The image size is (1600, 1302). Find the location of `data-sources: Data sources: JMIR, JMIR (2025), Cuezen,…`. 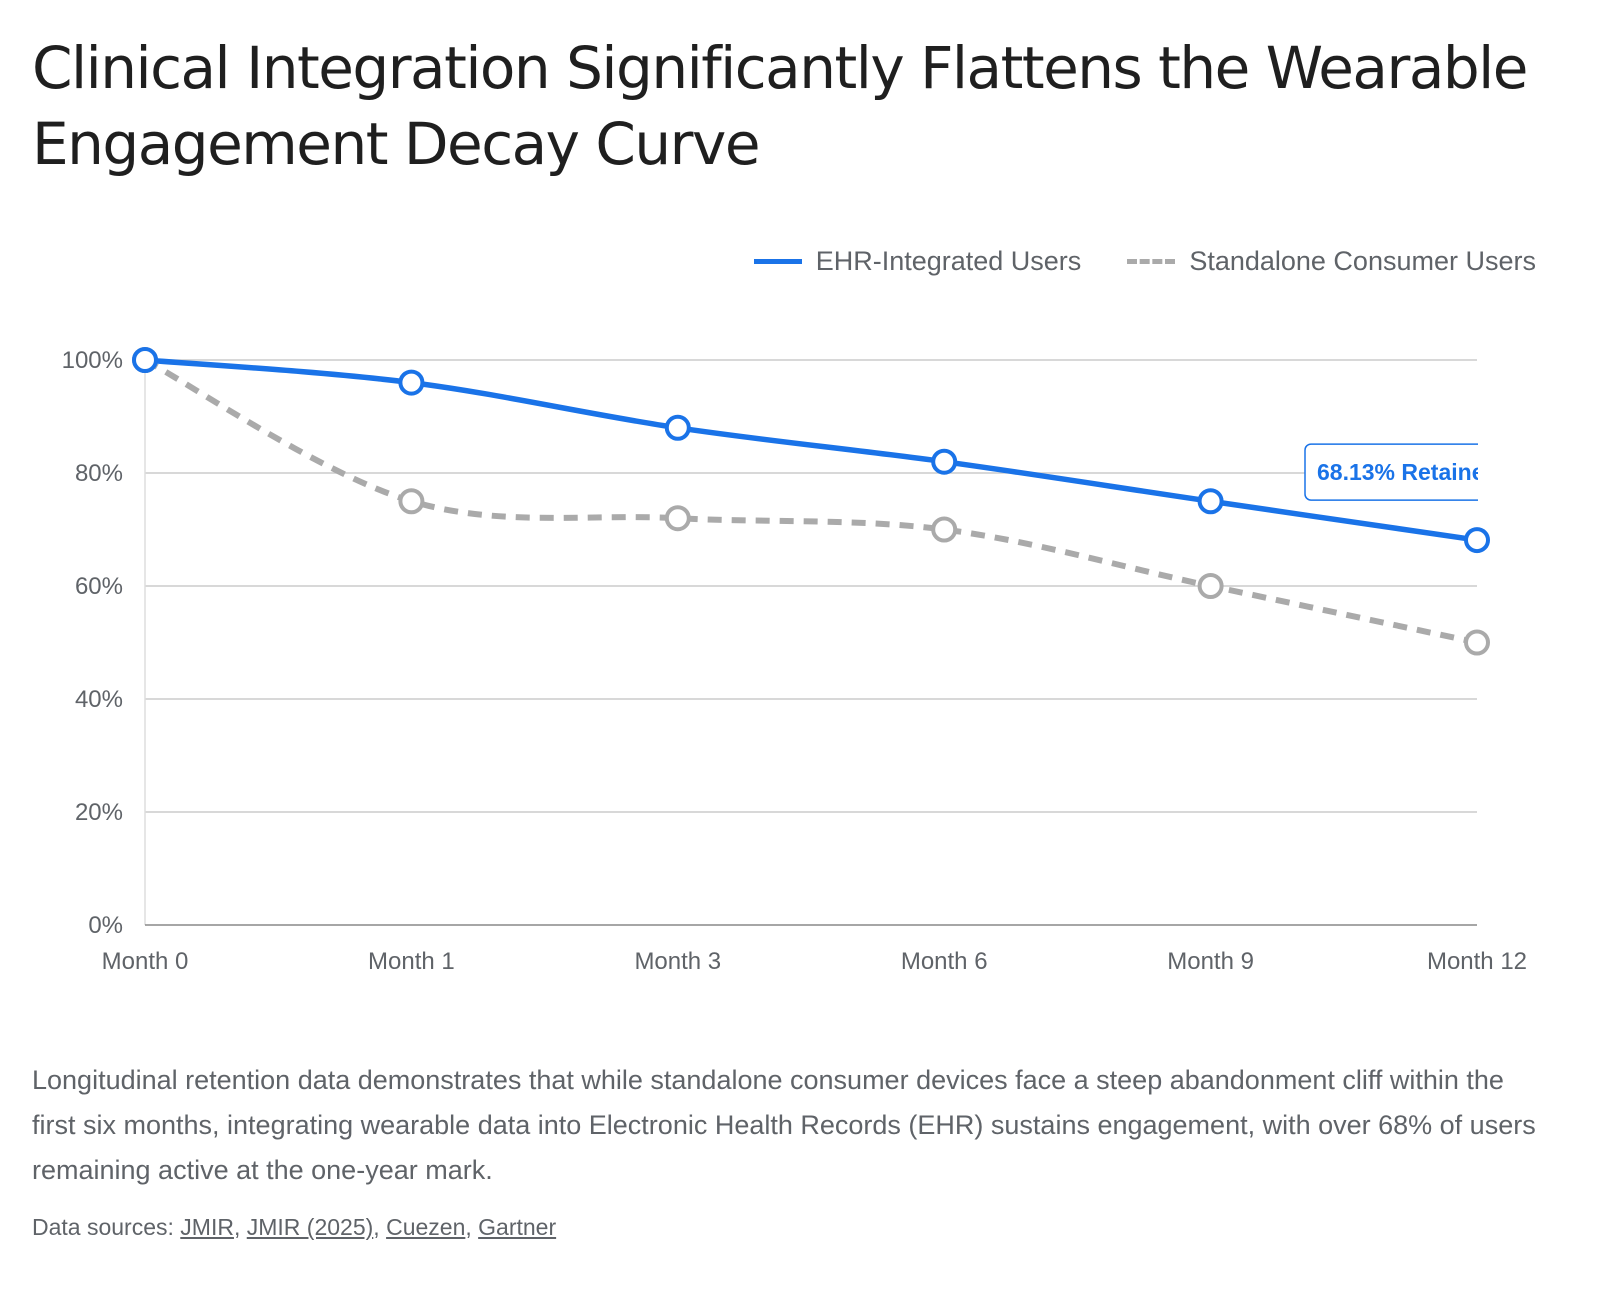

data-sources: Data sources: JMIR, JMIR (2025), Cuezen,… is located at coordinates (294, 1227).